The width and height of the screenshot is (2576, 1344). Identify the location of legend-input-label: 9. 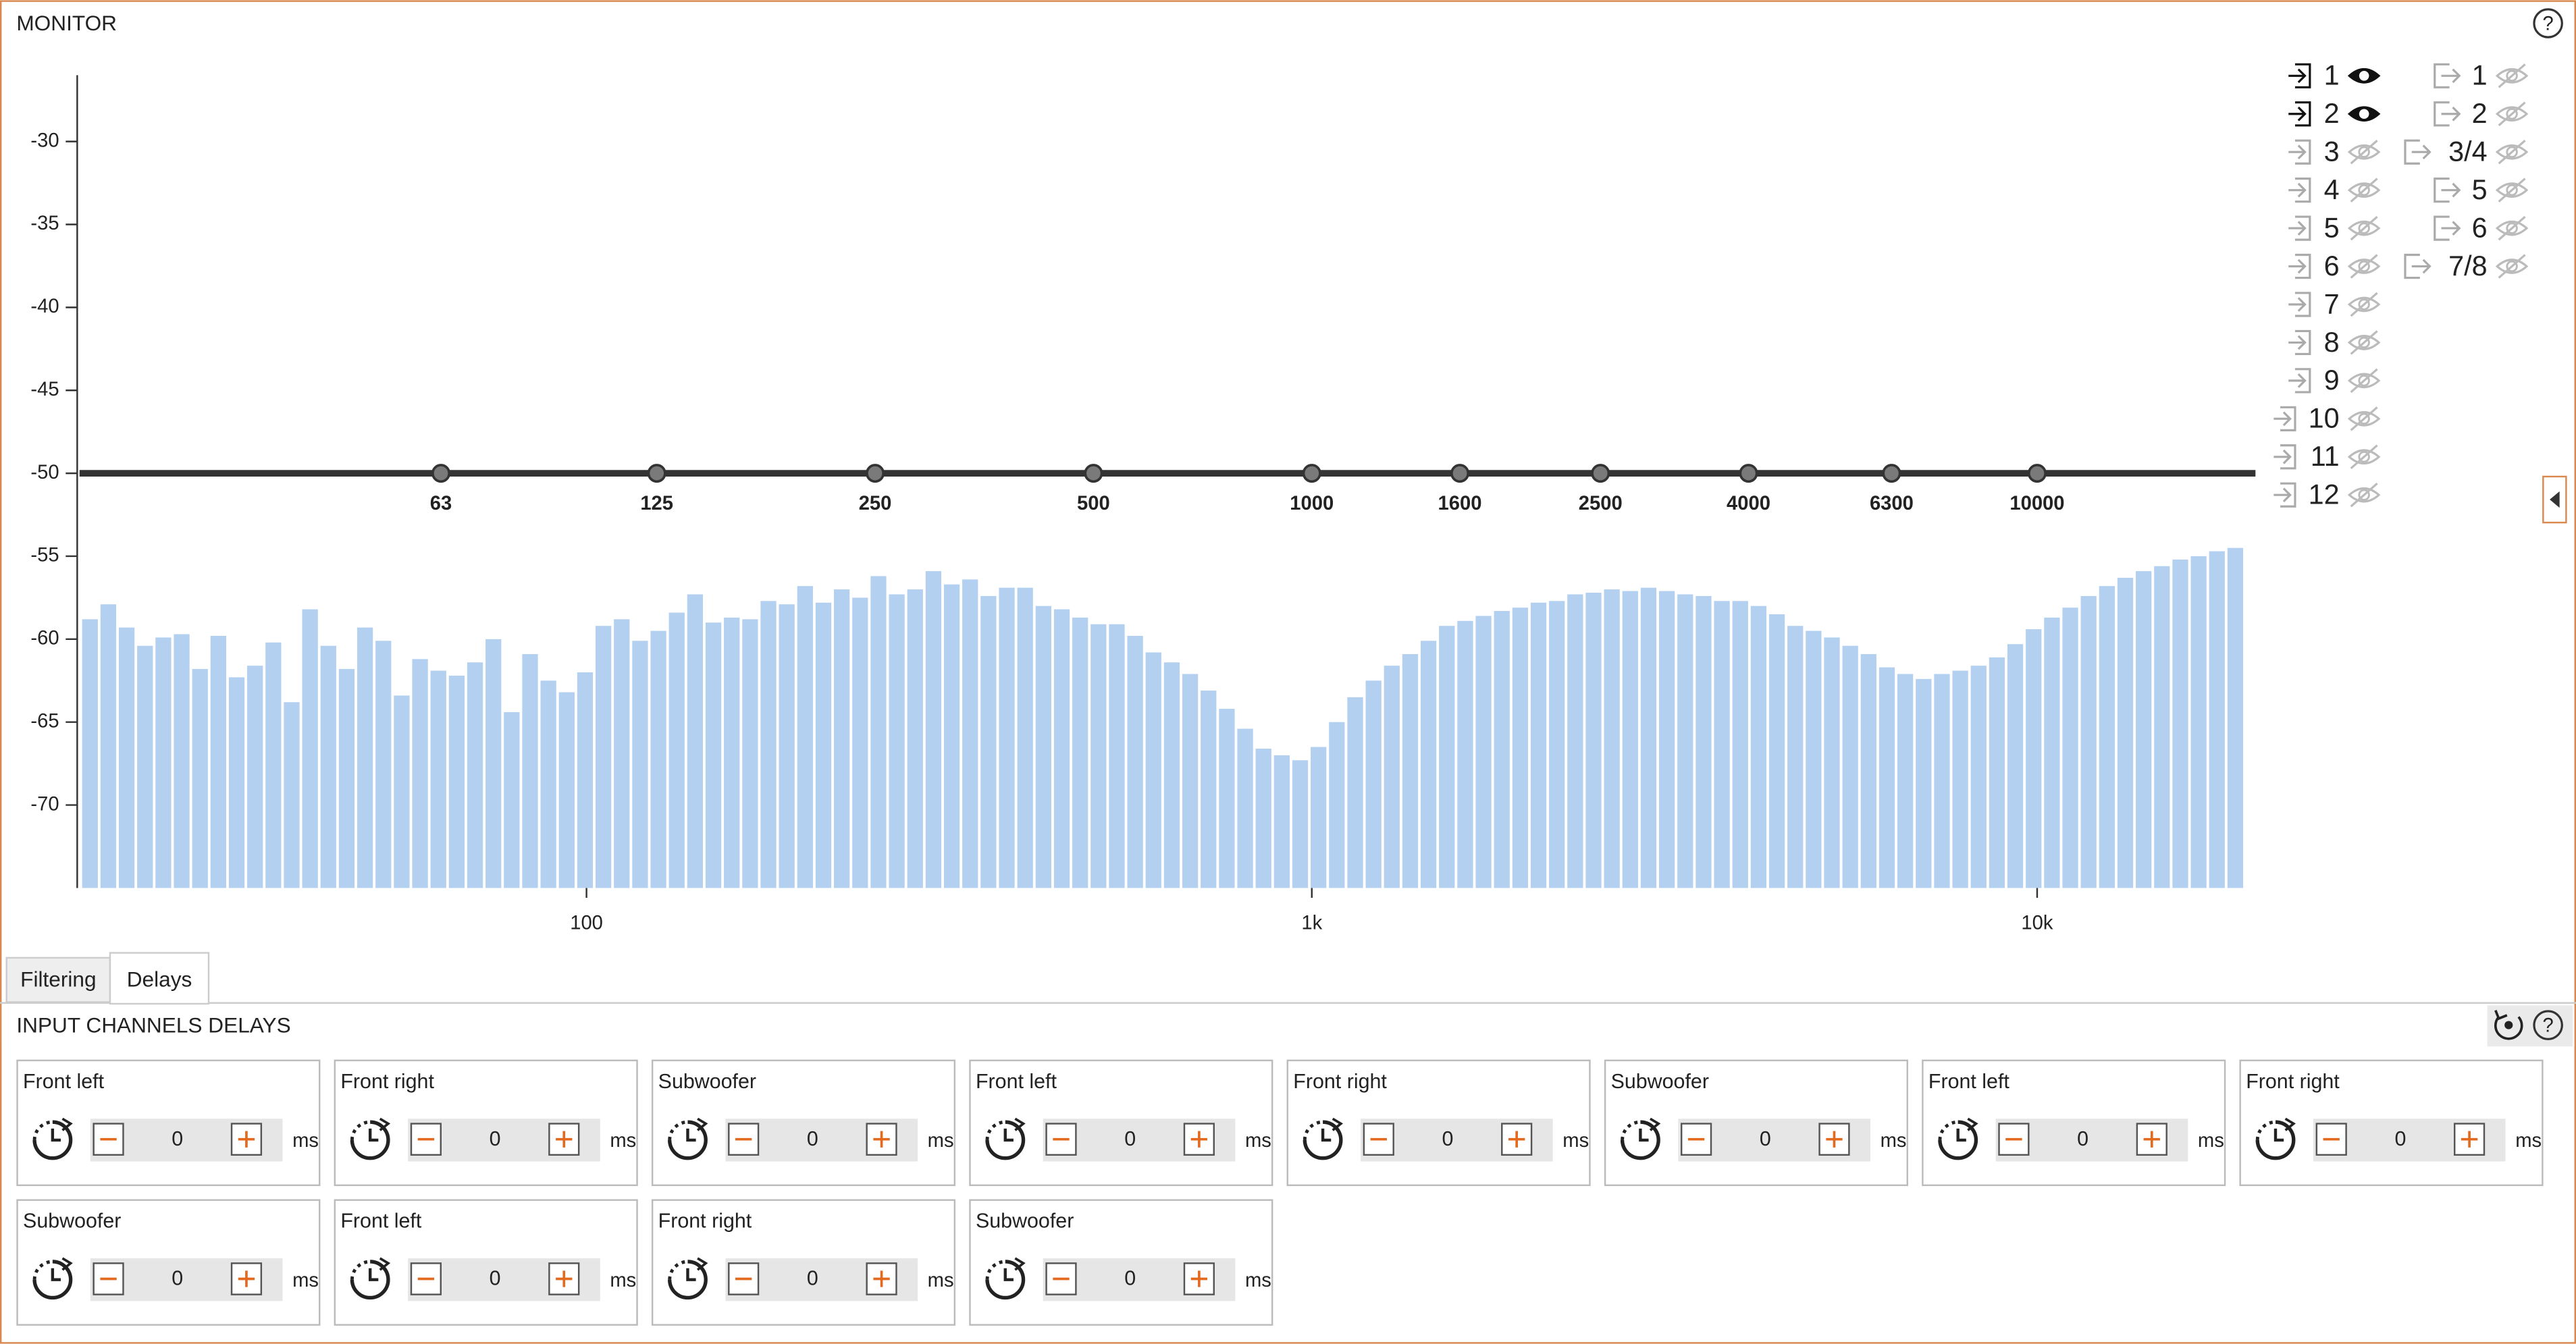
(2332, 380).